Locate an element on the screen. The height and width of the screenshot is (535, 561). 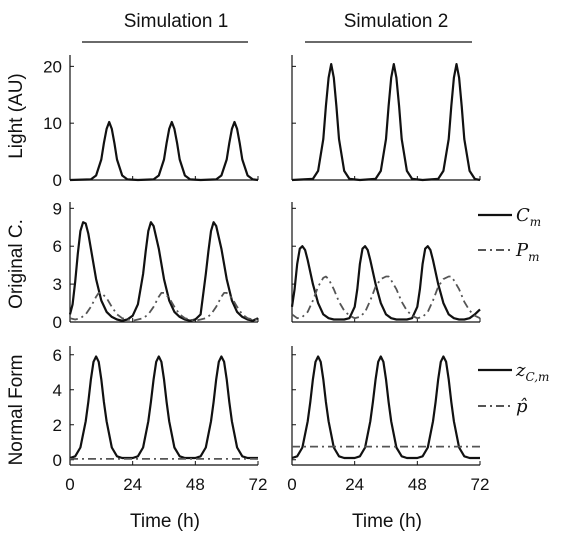
xlabel-sim2: Time (h) is located at coordinates (387, 521).